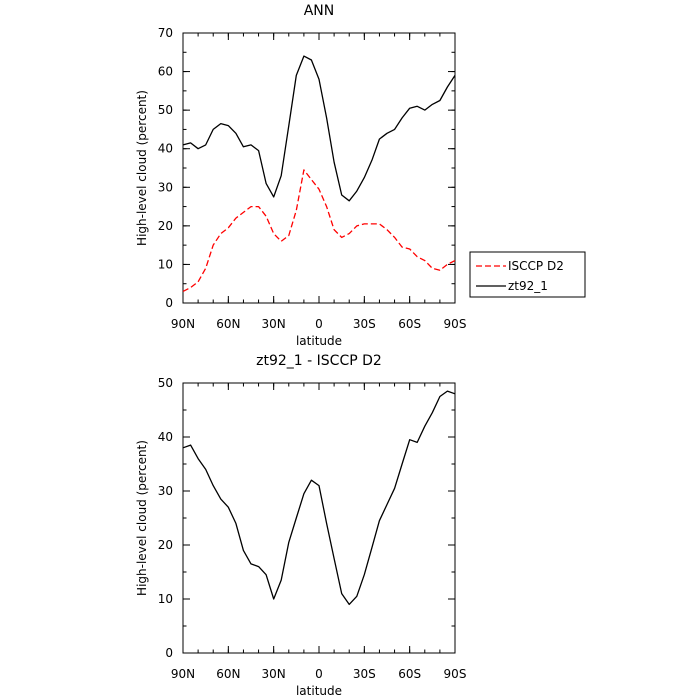 This screenshot has height=700, width=700. I want to click on top-chart-title: ANN, so click(319, 11).